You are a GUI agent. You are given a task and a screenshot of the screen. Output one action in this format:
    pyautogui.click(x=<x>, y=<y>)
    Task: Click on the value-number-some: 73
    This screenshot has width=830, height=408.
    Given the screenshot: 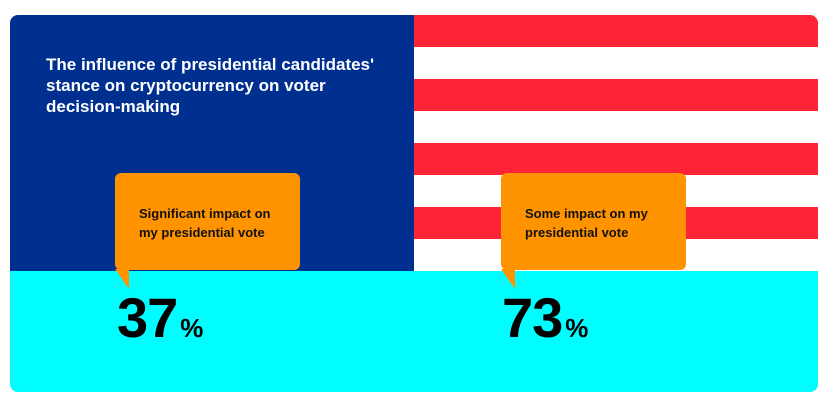 What is the action you would take?
    pyautogui.click(x=532, y=317)
    